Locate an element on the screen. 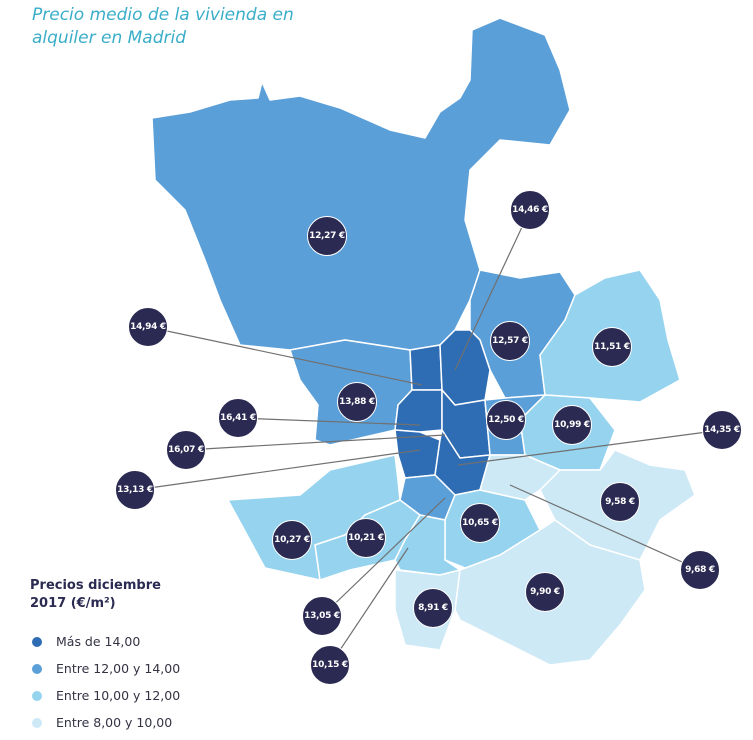  price-bubble: 10,65 € is located at coordinates (480, 523).